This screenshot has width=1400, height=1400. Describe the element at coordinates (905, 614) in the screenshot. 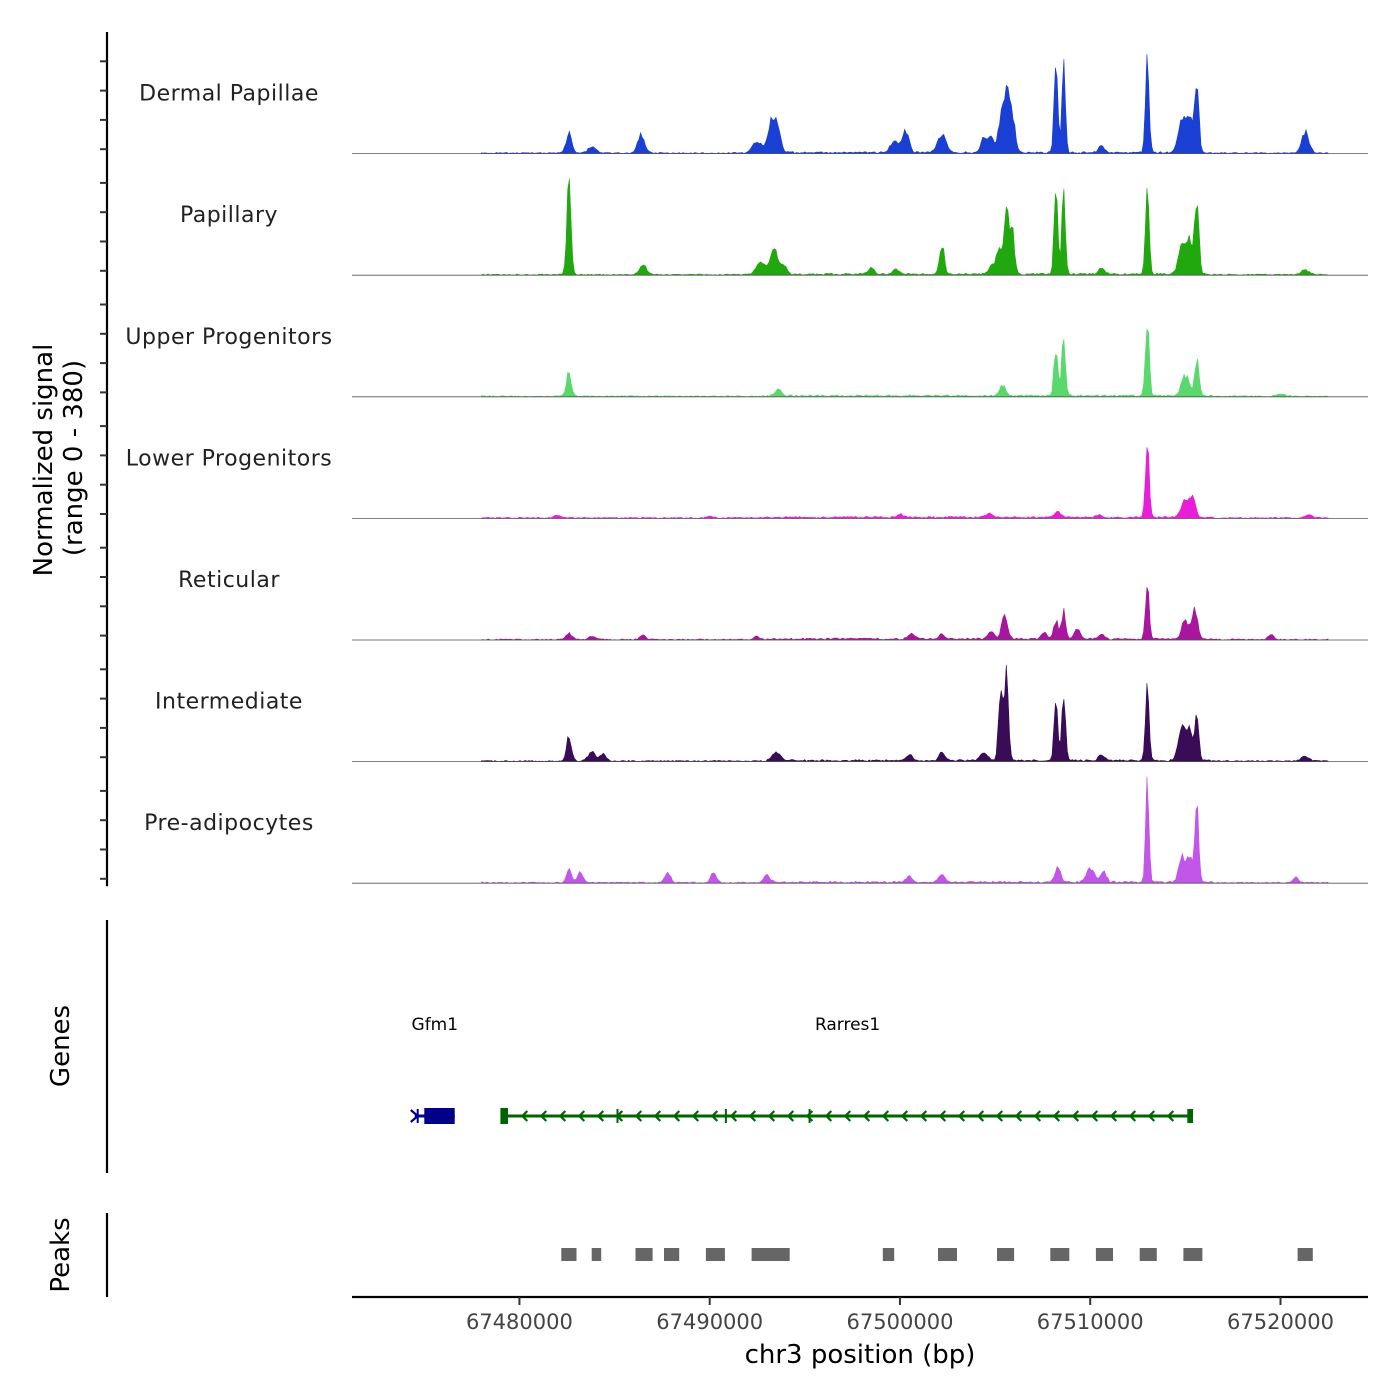

I see `signal-area-reticular` at that location.